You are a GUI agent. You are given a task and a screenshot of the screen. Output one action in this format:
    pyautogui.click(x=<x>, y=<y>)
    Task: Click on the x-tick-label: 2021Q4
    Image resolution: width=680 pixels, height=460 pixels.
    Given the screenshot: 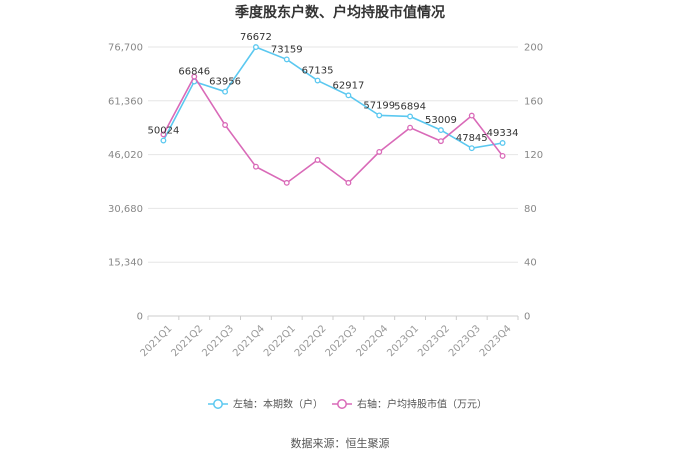 What is the action you would take?
    pyautogui.click(x=249, y=341)
    